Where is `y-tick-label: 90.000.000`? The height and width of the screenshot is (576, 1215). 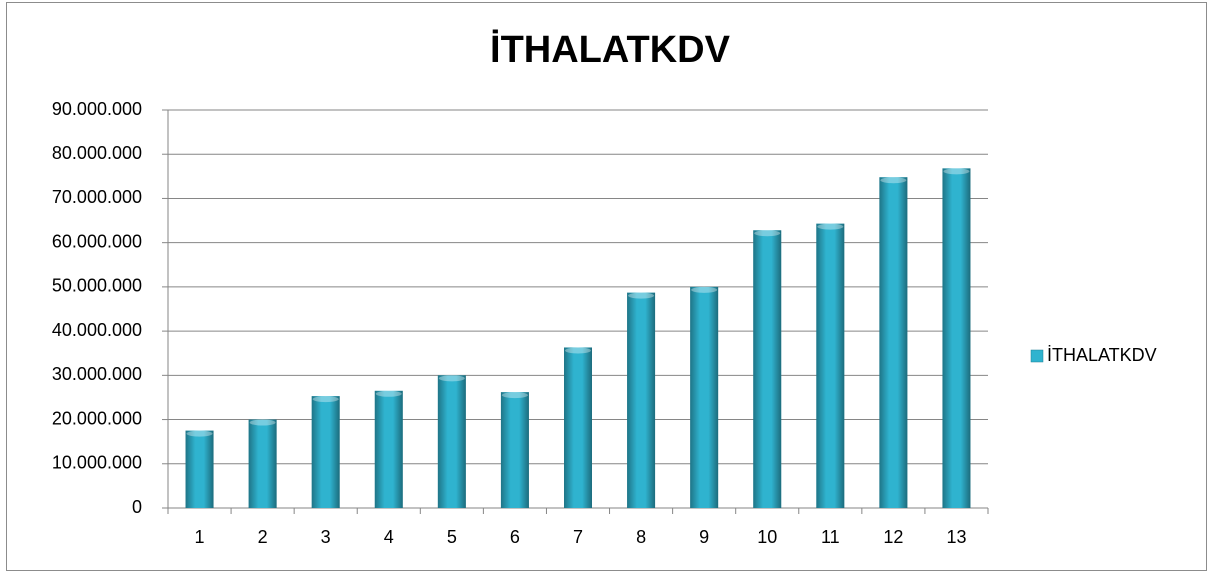 y-tick-label: 90.000.000 is located at coordinates (97, 109).